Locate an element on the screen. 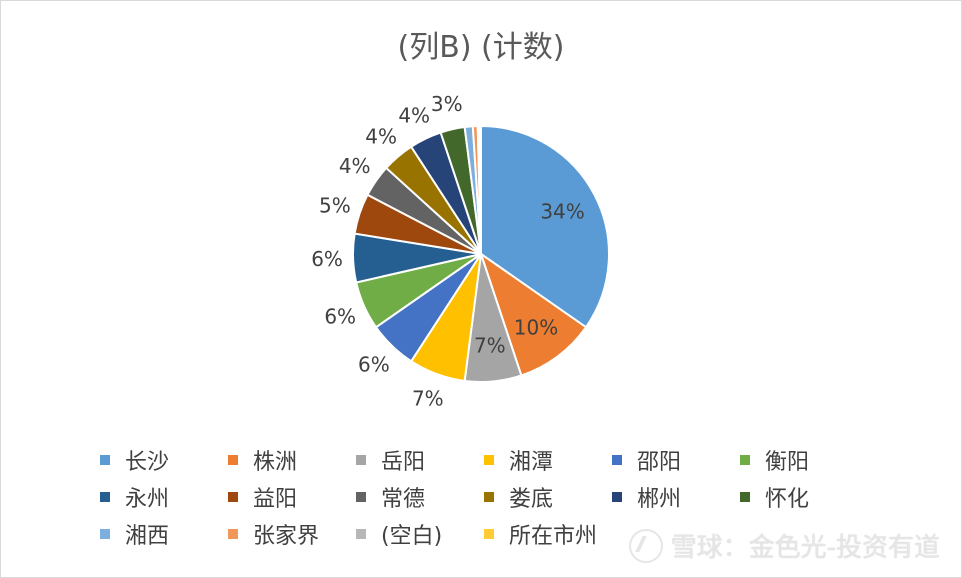 The width and height of the screenshot is (962, 578). legend-item: 益阳 is located at coordinates (292, 496).